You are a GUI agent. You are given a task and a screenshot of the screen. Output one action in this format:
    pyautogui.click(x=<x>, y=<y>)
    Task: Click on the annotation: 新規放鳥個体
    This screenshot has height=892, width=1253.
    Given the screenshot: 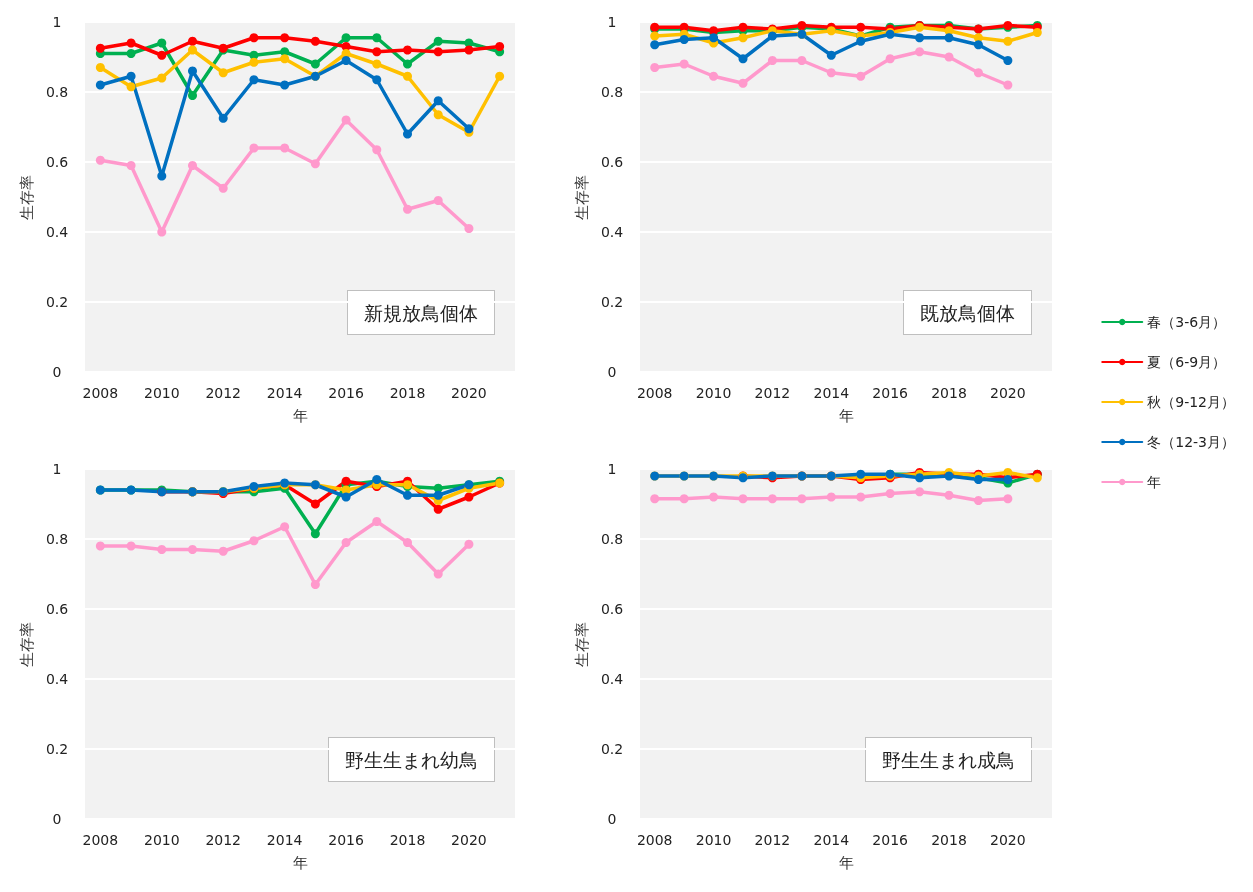 What is the action you would take?
    pyautogui.click(x=421, y=312)
    